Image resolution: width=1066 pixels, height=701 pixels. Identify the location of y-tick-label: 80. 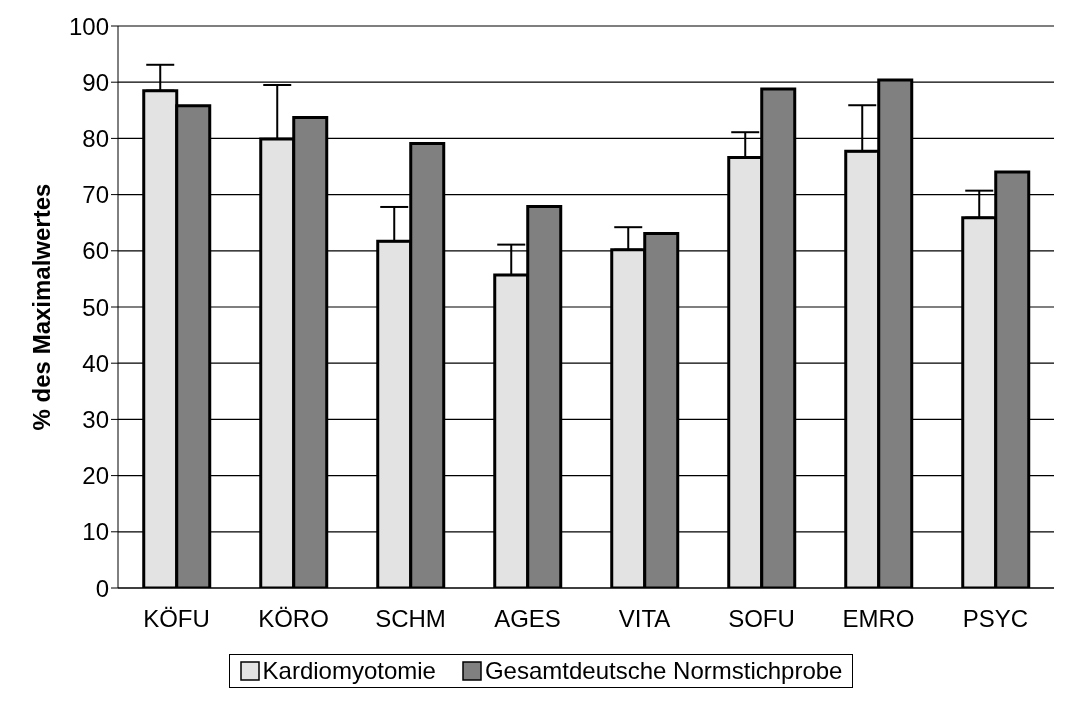
(95, 138).